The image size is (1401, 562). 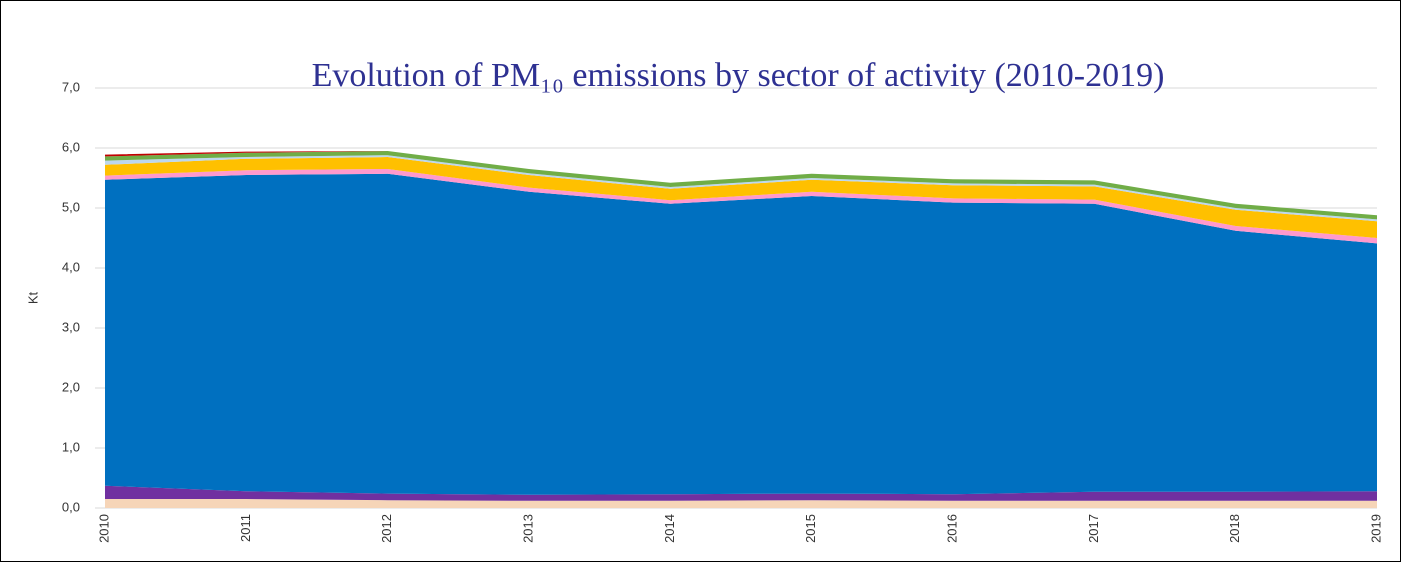 What do you see at coordinates (71, 446) in the screenshot?
I see `y-tick-label: 1,0` at bounding box center [71, 446].